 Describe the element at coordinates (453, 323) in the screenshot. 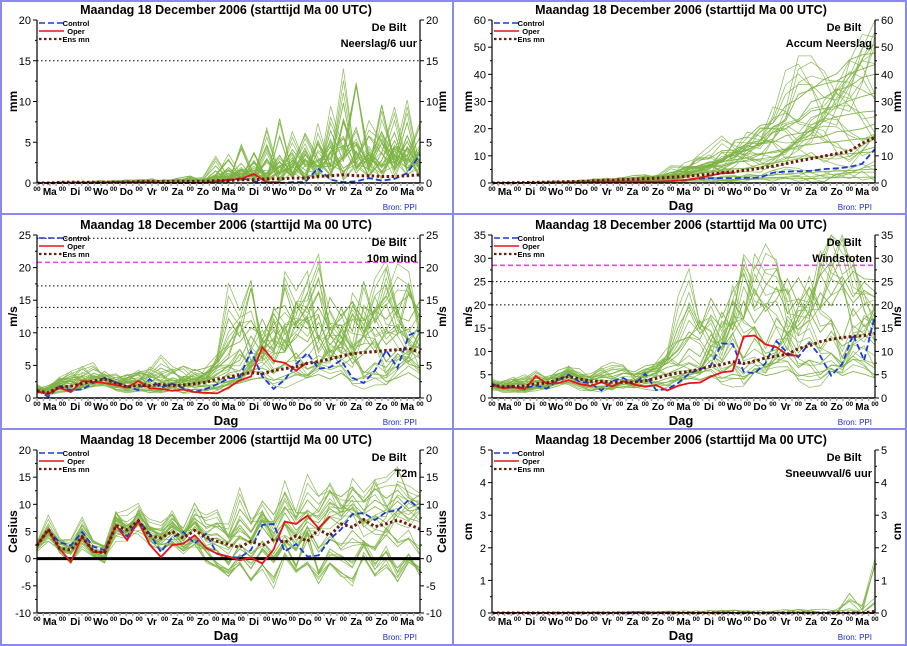

I see `panel-divider-vertical` at that location.